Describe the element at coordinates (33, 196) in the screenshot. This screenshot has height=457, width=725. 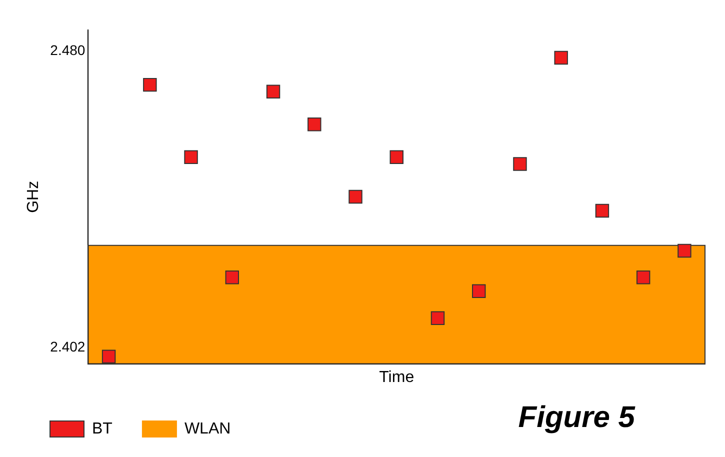
I see `y-axis-title: GHz` at that location.